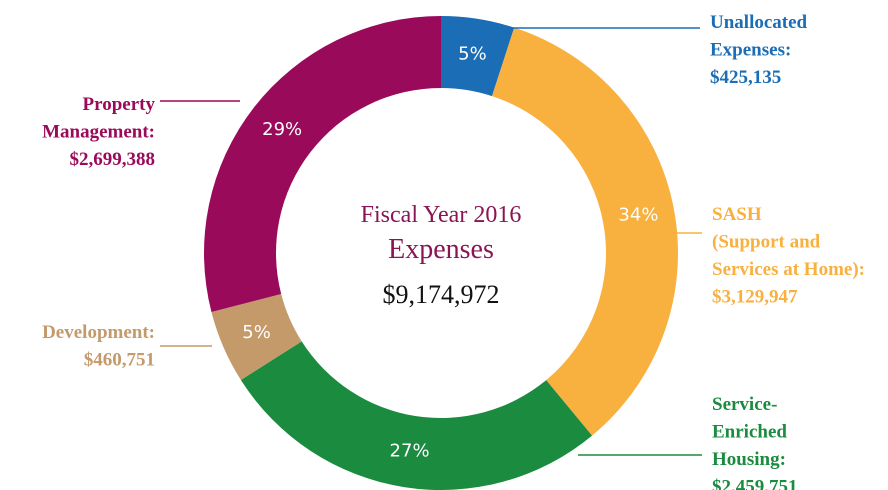 The image size is (888, 490). I want to click on segment-label: (Support and, so click(766, 242).